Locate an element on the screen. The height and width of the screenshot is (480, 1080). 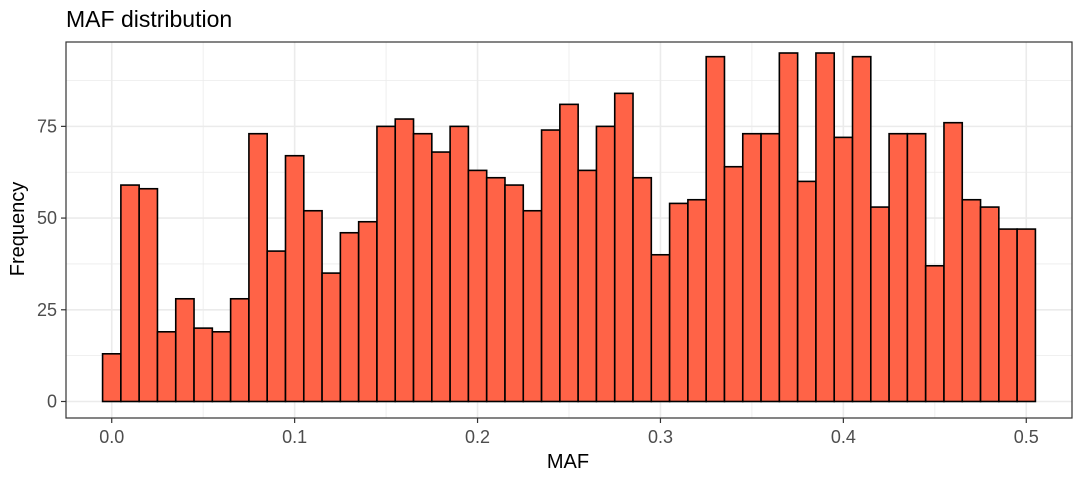
x-tick-label: 0.2 is located at coordinates (477, 437).